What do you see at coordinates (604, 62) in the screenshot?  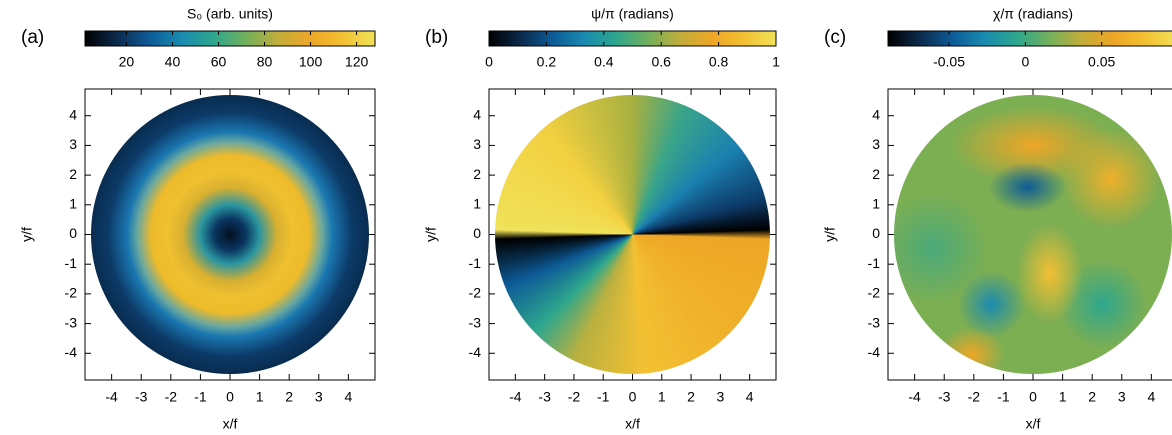 I see `colorbar-tick-label: 0.4` at bounding box center [604, 62].